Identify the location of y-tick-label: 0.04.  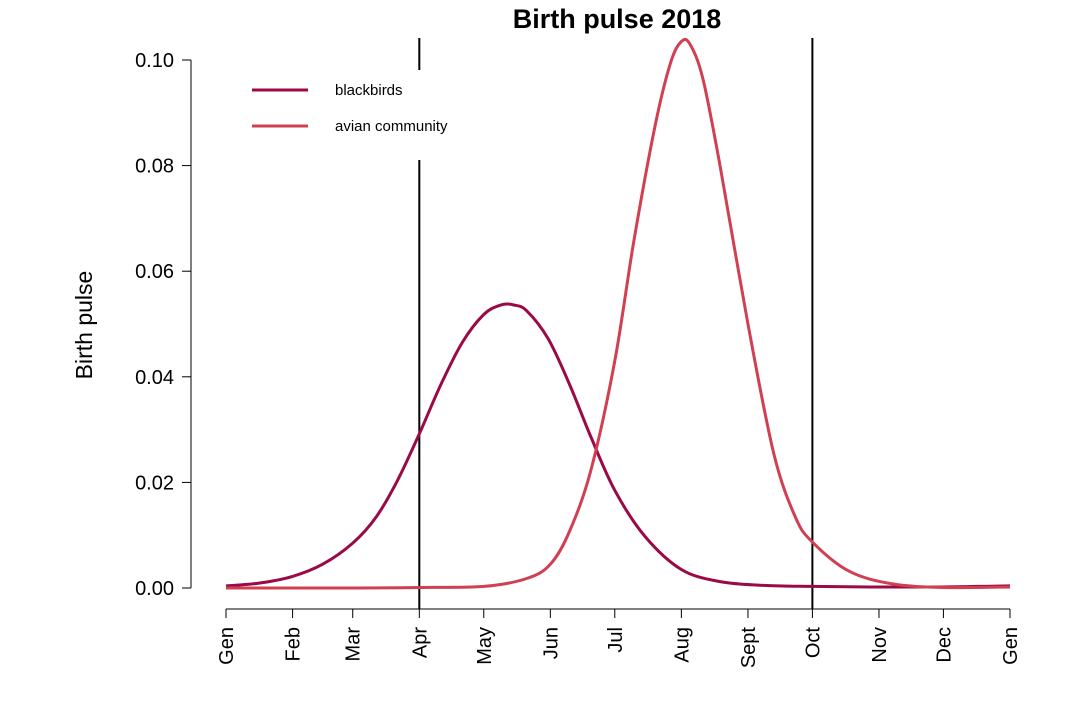
(154, 378).